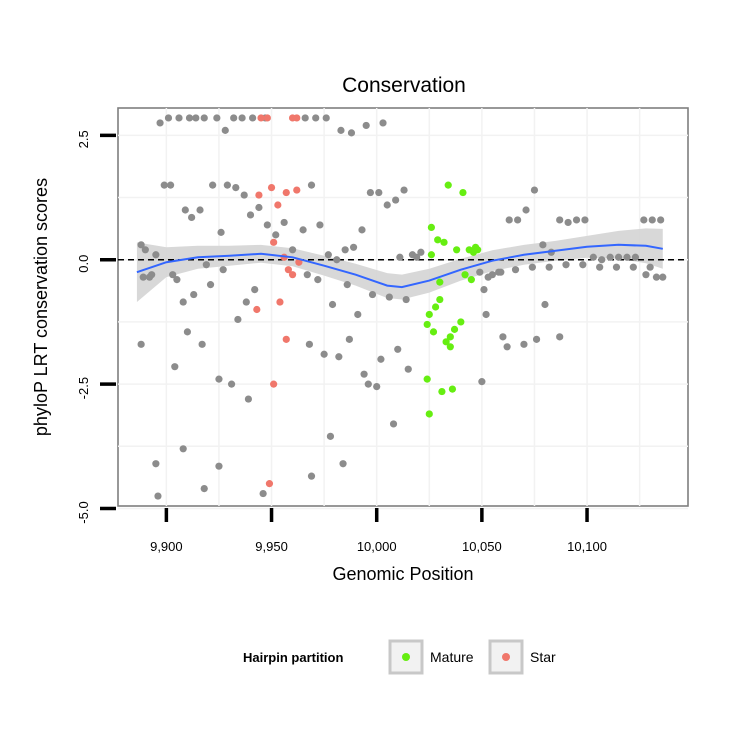 This screenshot has width=750, height=750. Describe the element at coordinates (378, 531) in the screenshot. I see `x-axis: 9,900 9,950 10,000 10,050 10,100` at that location.